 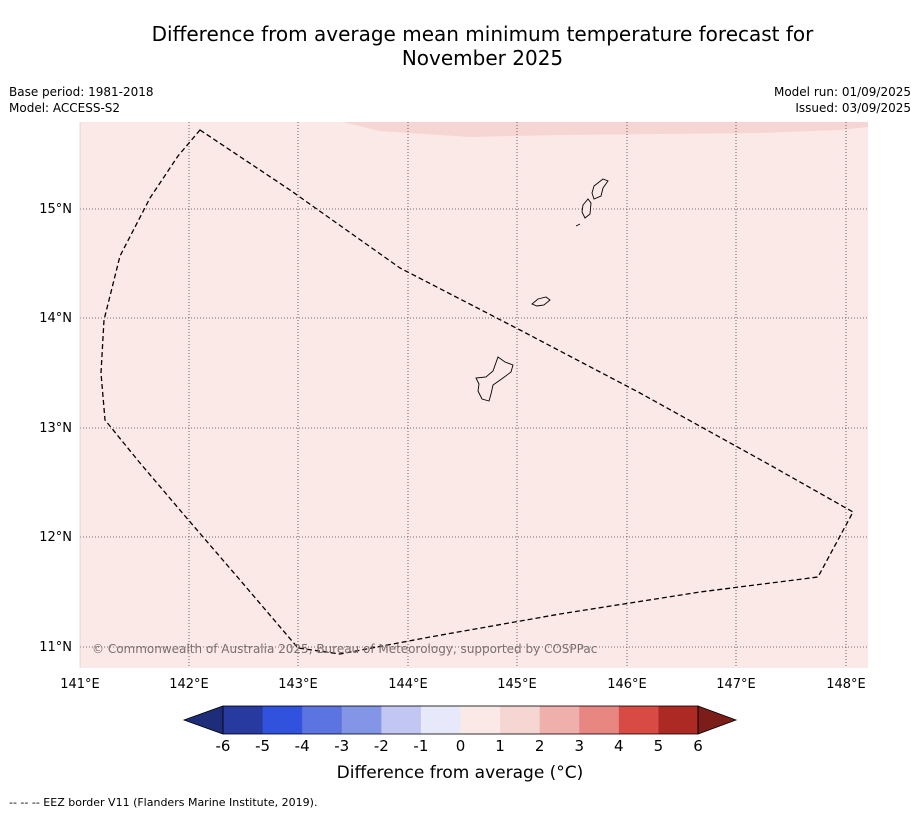 I want to click on issued-text: Issued: 03/09/2025, so click(x=853, y=108).